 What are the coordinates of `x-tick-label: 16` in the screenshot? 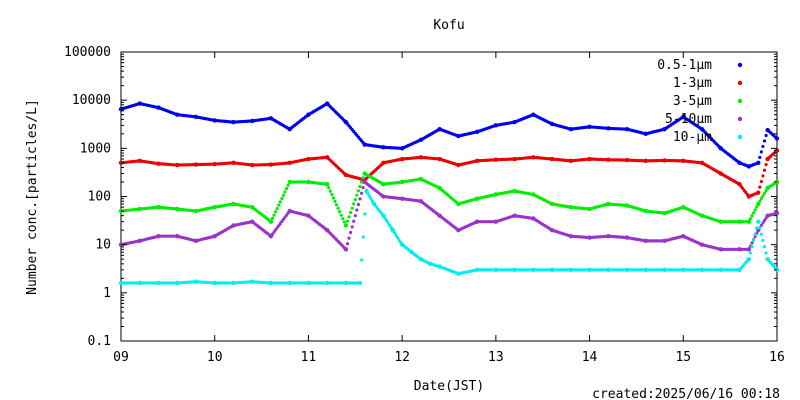 It's located at (777, 357).